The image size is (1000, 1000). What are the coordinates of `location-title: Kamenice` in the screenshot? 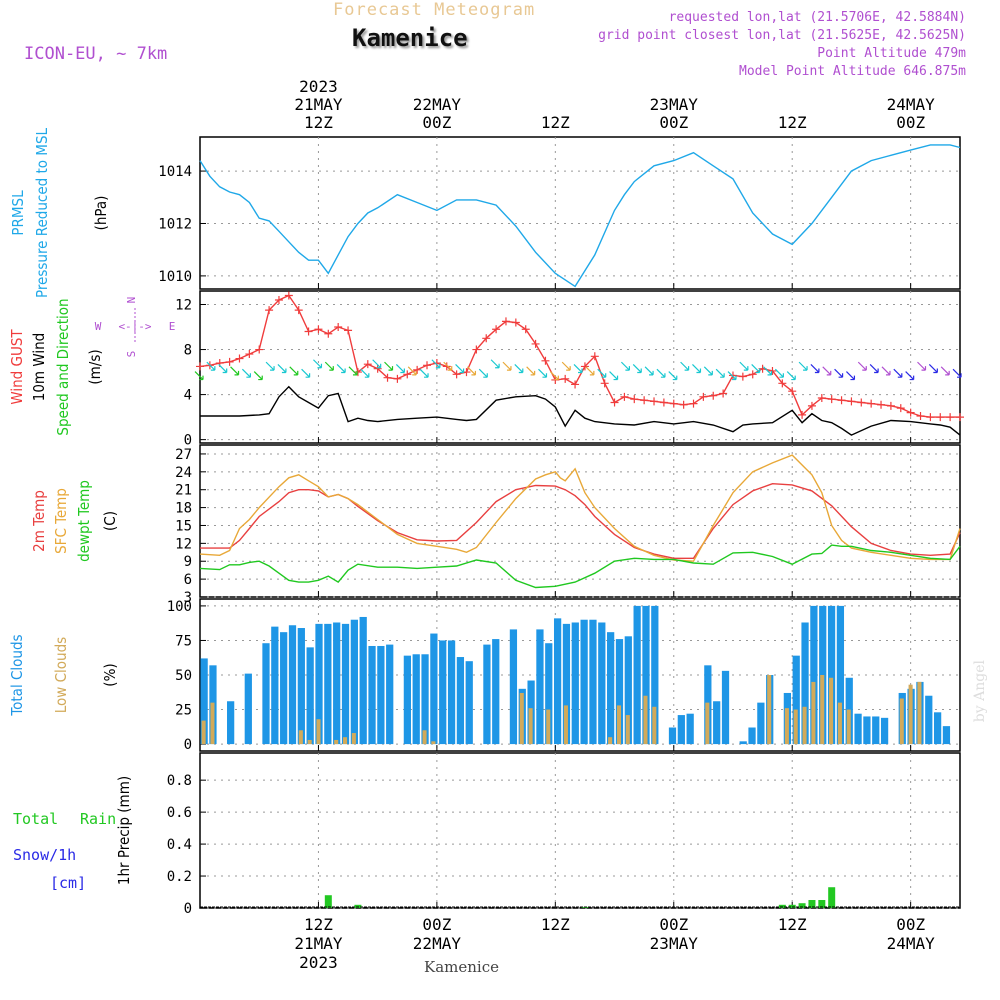 It's located at (410, 38).